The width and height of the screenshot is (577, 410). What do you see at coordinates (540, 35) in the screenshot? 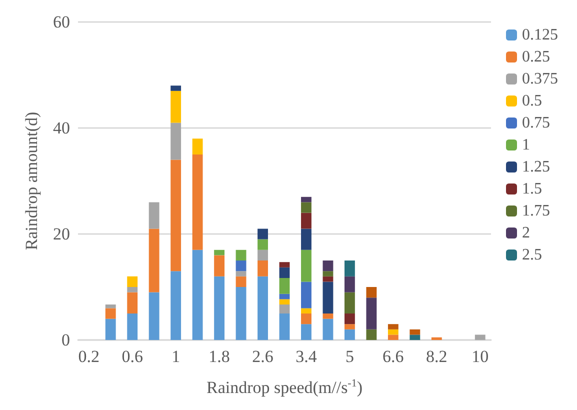
I see `legend-label: 0.125` at bounding box center [540, 35].